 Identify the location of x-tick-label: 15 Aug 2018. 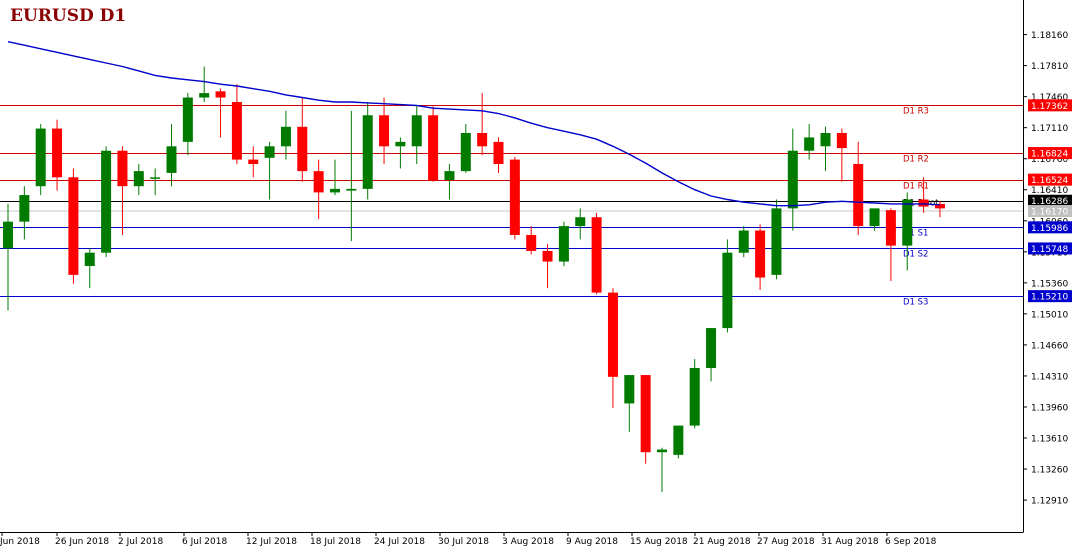
(659, 542).